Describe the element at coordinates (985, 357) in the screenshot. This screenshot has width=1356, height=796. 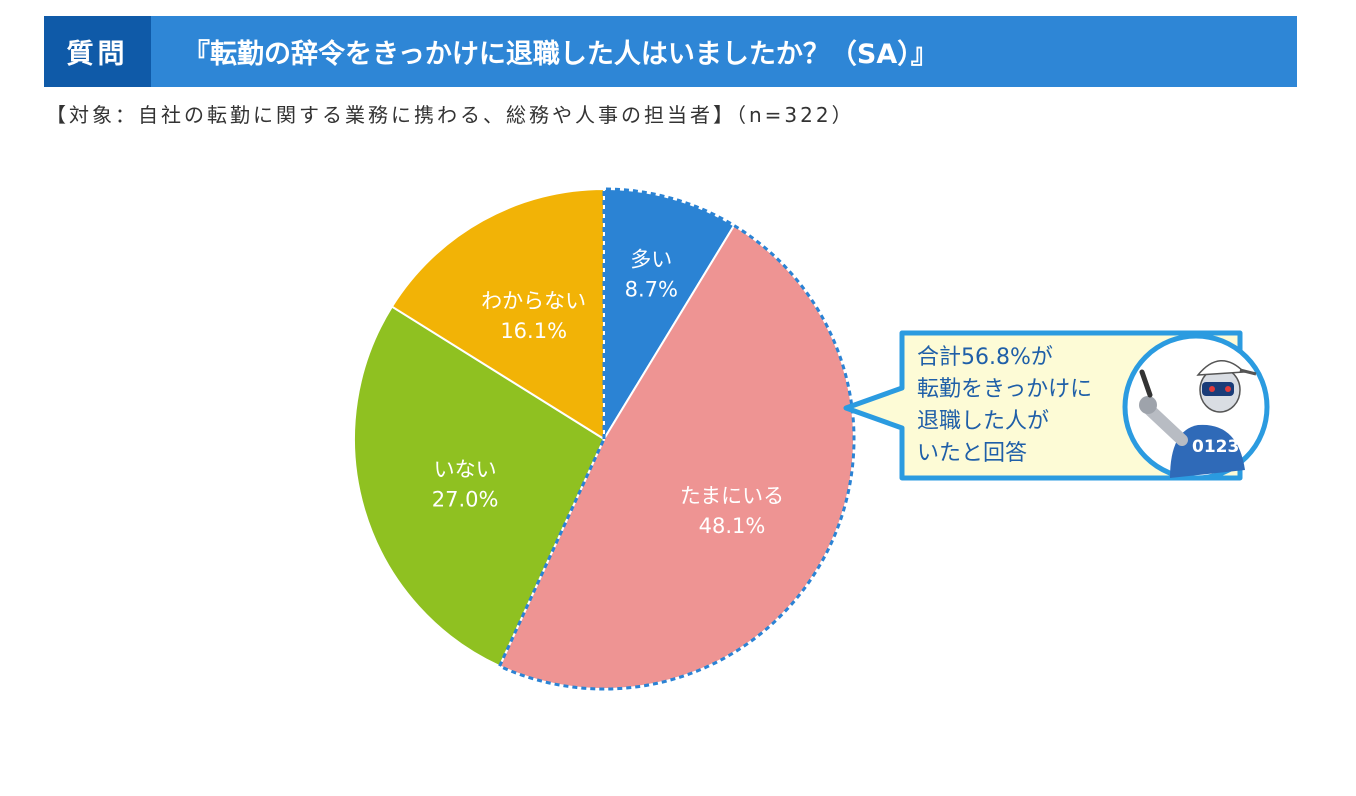
I see `callout-line-1: 合計56.8%が` at that location.